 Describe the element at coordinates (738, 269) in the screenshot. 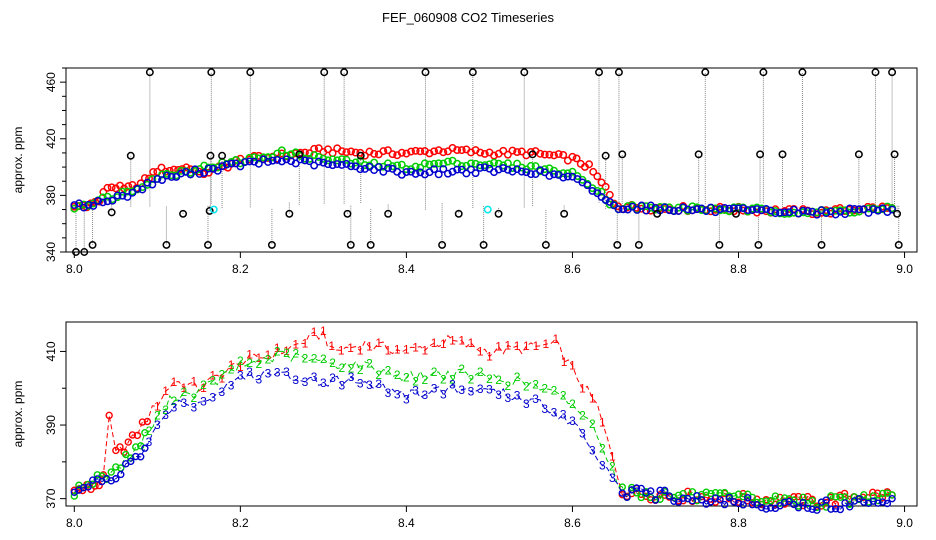

I see `x-tick-label: 8.8` at that location.